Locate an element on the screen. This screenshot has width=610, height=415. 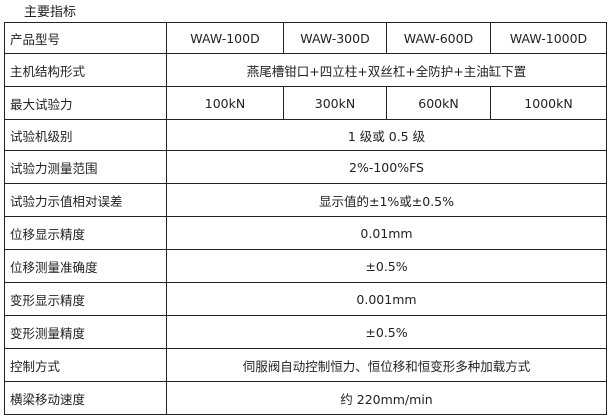
row-value: 伺服阀自动控制恒力、恒位移和恒变形多种加载方式 is located at coordinates (386, 365).